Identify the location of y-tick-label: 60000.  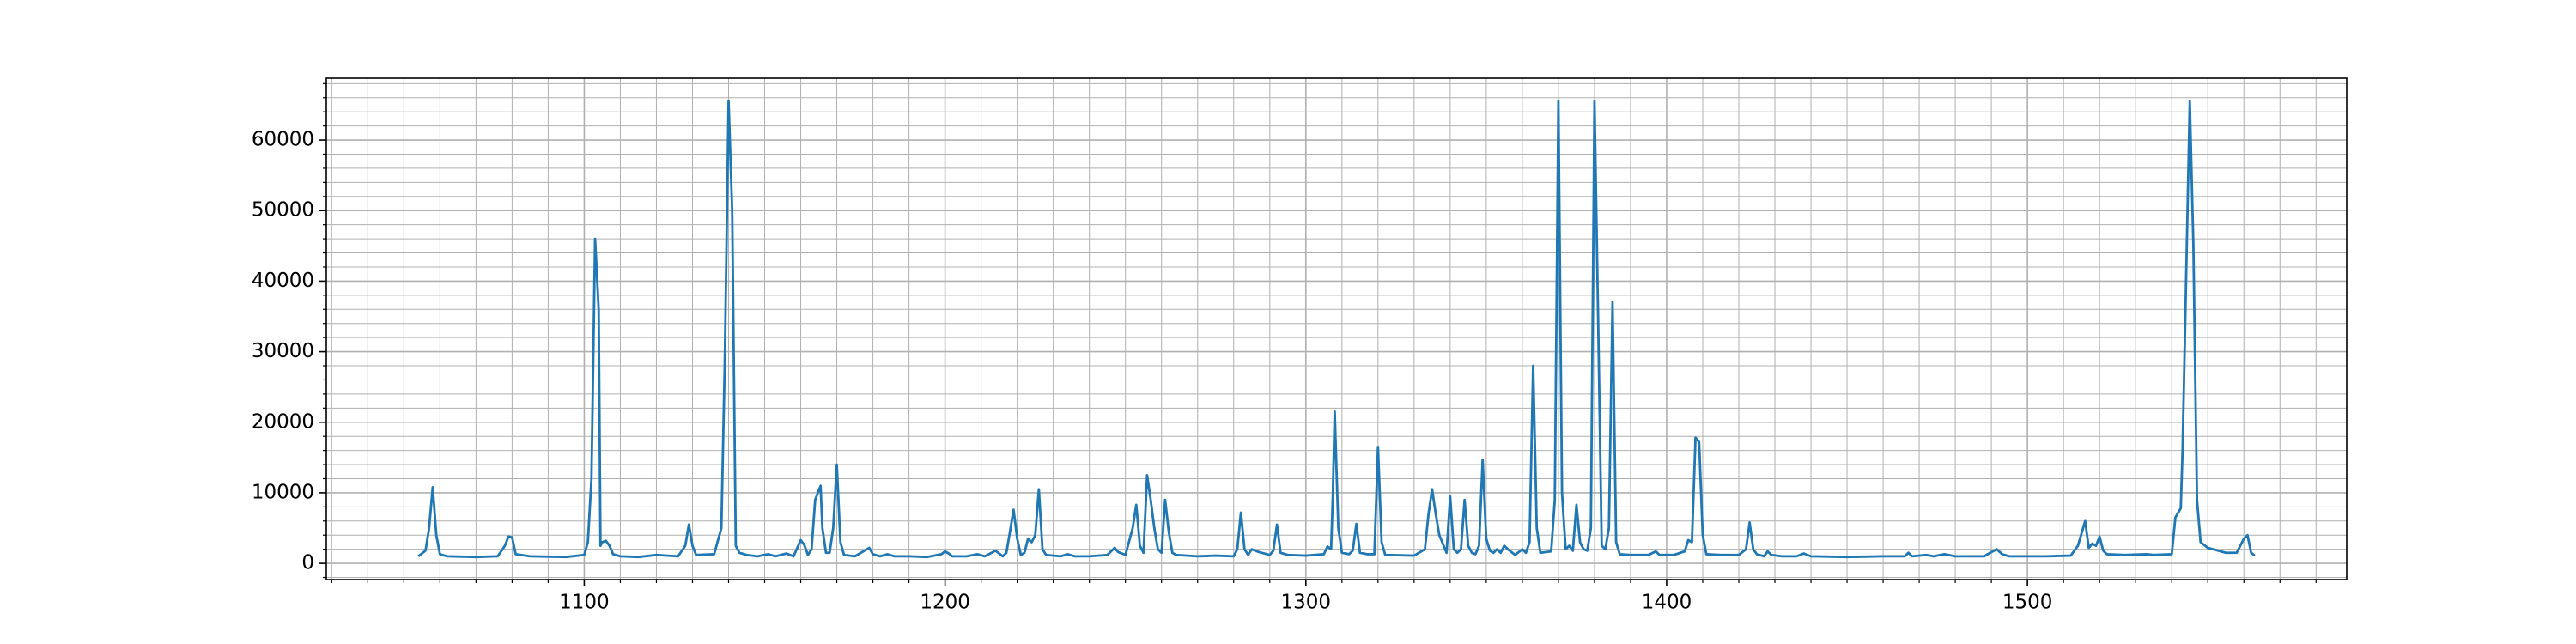
(283, 140).